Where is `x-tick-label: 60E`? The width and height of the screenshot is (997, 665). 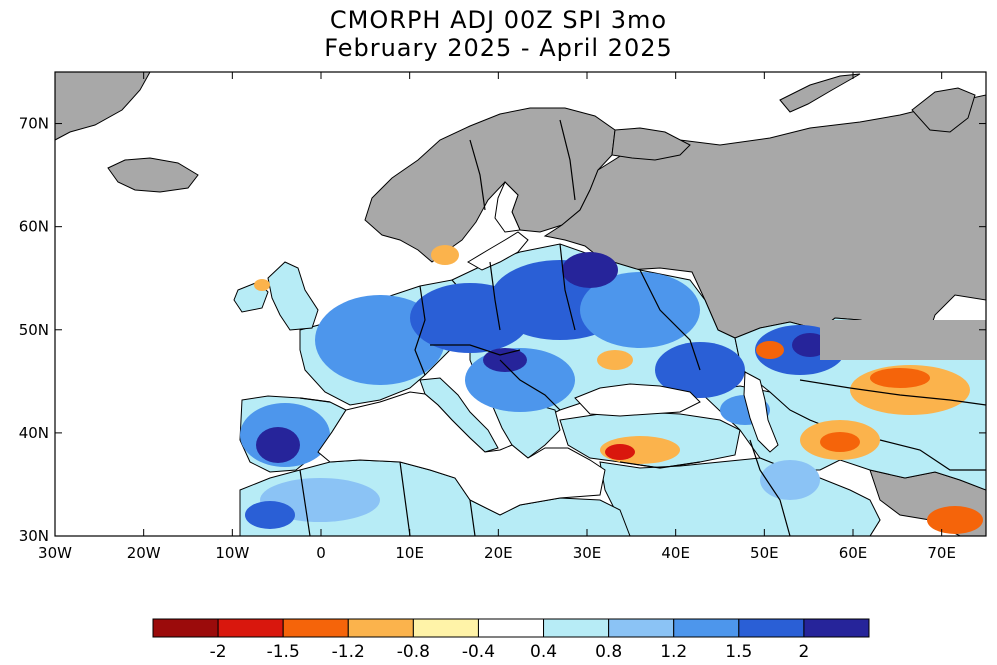 x-tick-label: 60E is located at coordinates (853, 553).